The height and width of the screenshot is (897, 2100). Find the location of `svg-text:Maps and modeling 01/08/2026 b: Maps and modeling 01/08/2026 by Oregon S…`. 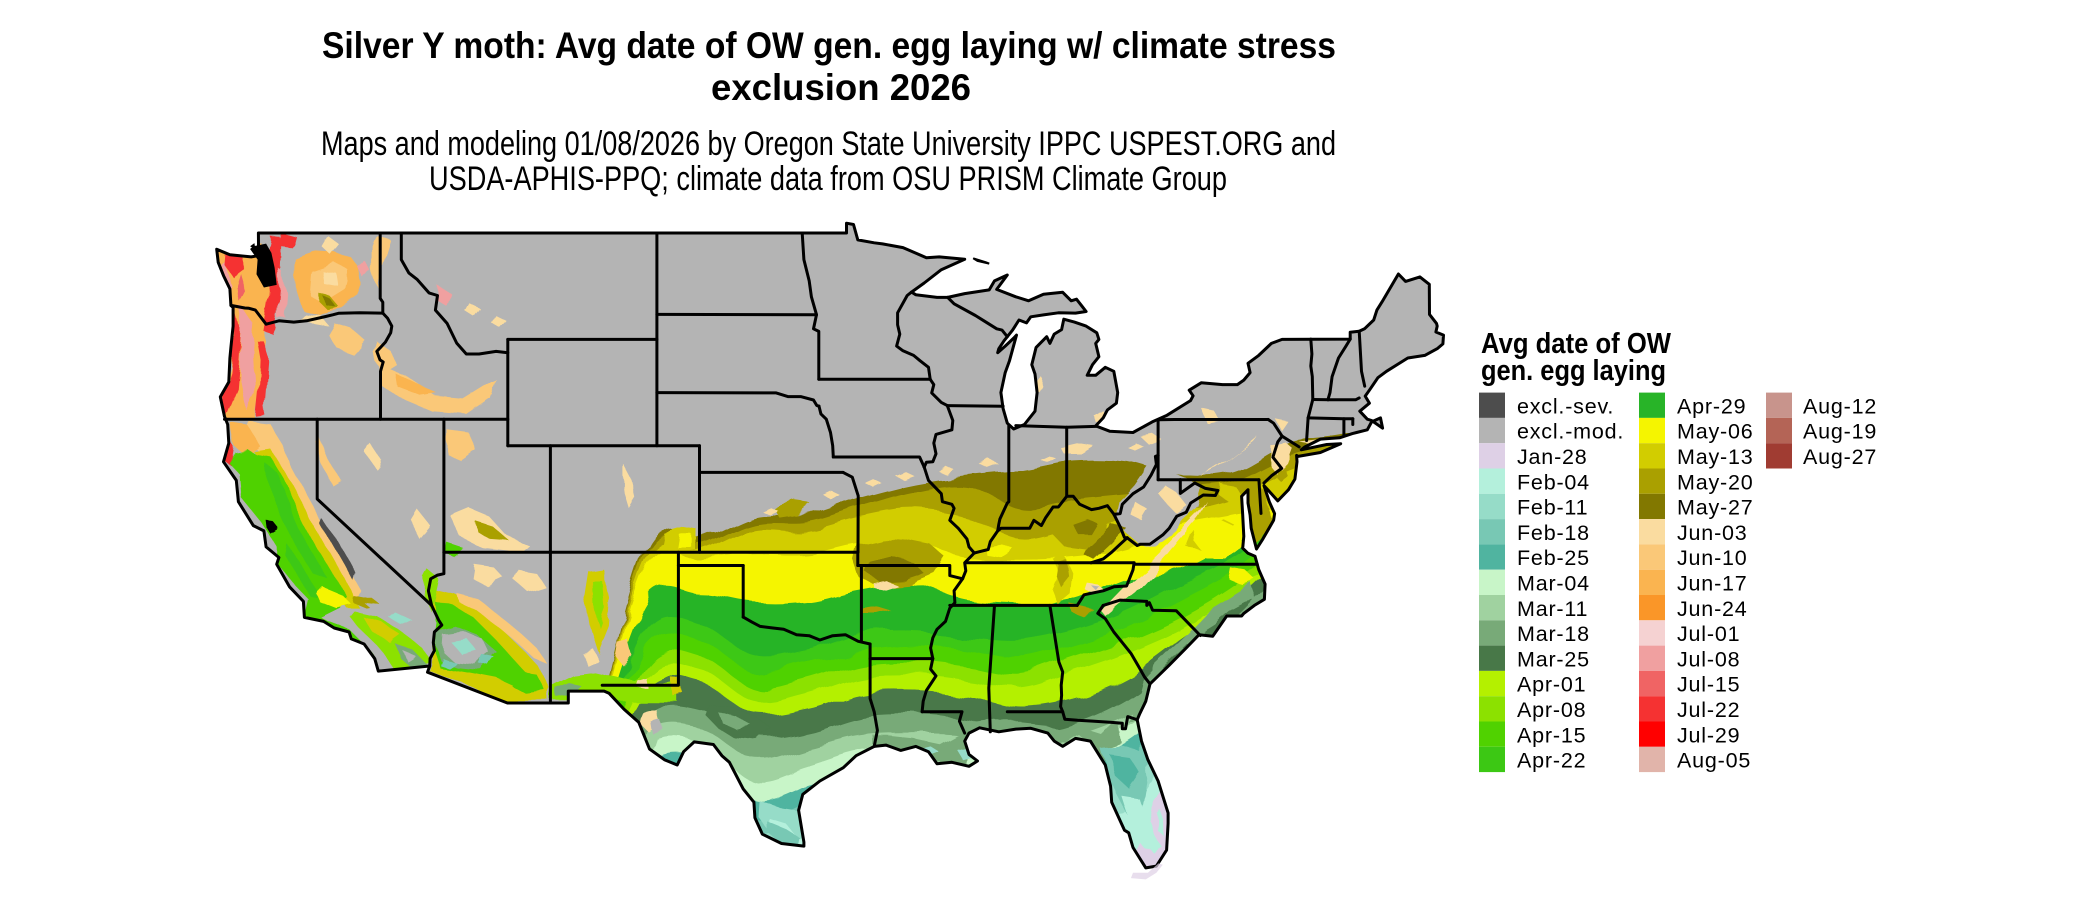

svg-text:Maps and modeling 01/08/2026 b: Maps and modeling 01/08/2026 by Oregon S… is located at coordinates (828, 144).